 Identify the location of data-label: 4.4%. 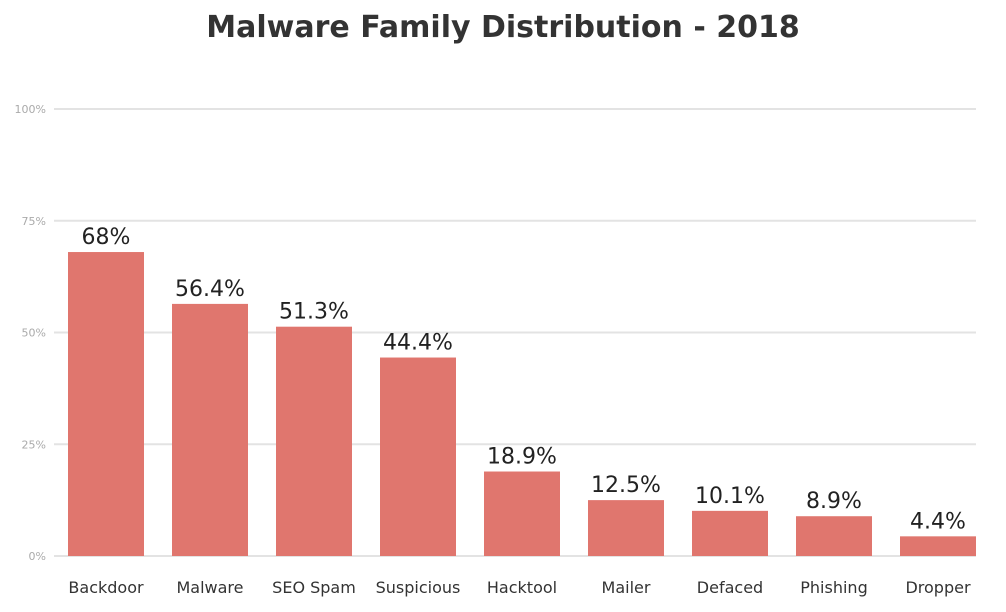
(938, 521).